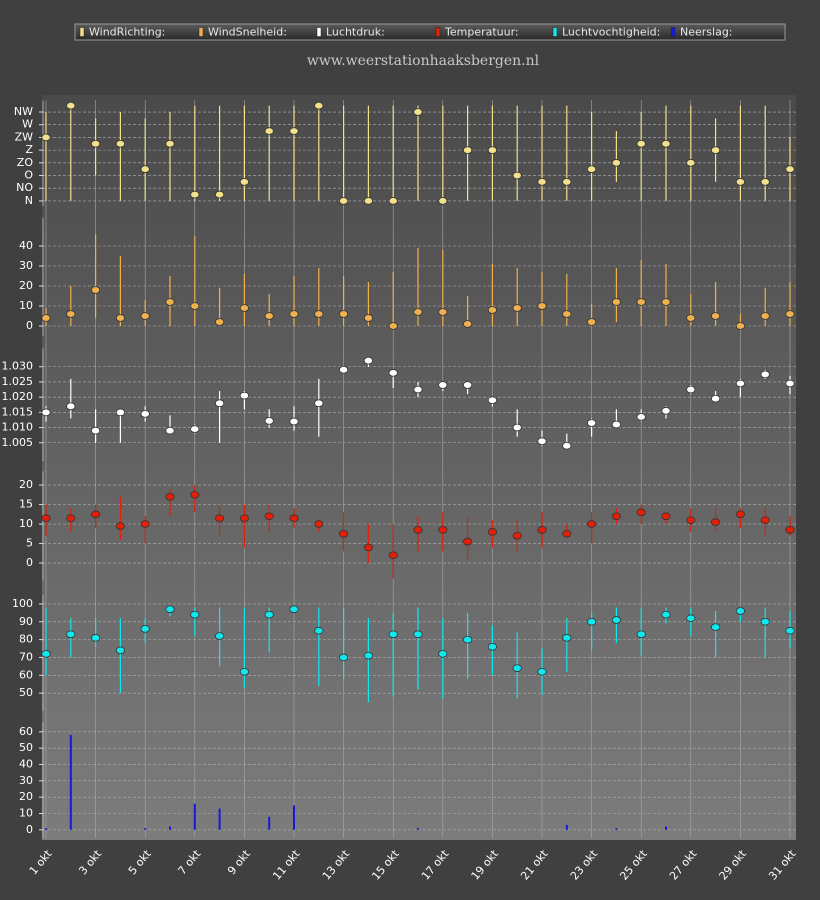  Describe the element at coordinates (29, 200) in the screenshot. I see `y-tick-label: N` at that location.